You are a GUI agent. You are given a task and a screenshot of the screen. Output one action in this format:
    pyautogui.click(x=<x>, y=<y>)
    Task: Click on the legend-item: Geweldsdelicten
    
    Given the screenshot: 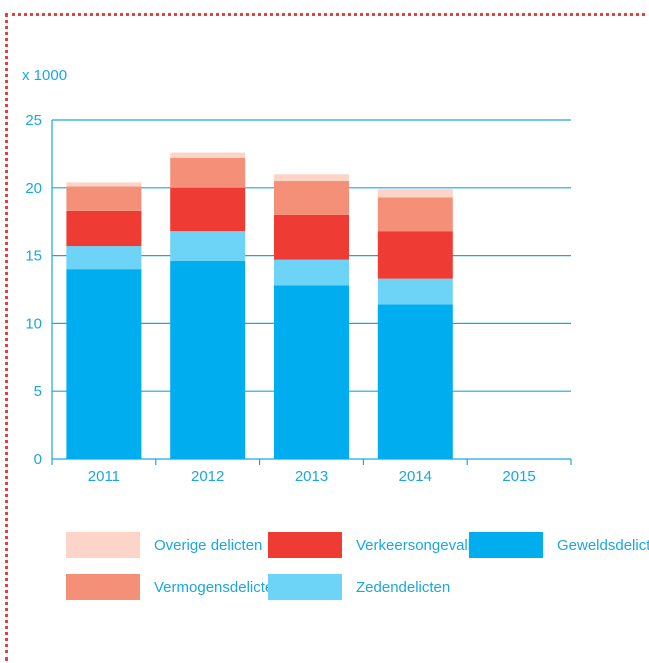 What is the action you would take?
    pyautogui.click(x=559, y=545)
    